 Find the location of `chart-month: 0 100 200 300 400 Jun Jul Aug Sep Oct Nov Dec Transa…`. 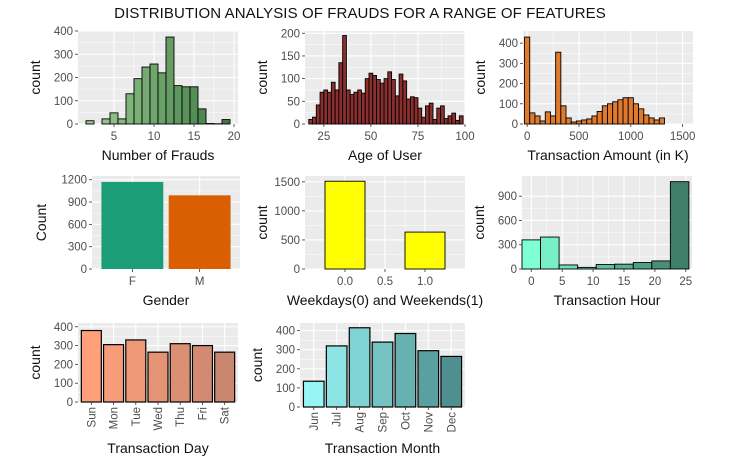

chart-month: 0 100 200 300 400 Jun Jul Aug Sep Oct Nov Dec Transa… is located at coordinates (357, 389).